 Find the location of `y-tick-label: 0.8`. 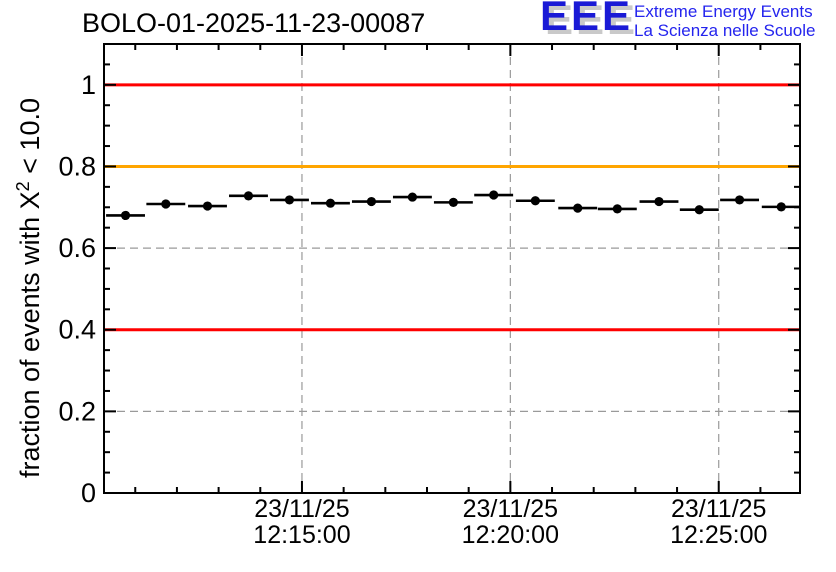

y-tick-label: 0.8 is located at coordinates (77, 166).